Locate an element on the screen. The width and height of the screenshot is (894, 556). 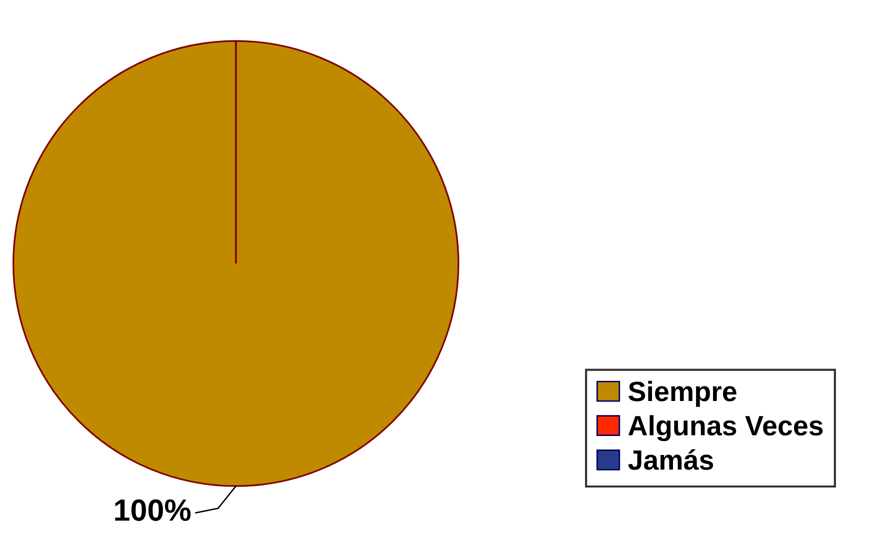
legend-label: Siempre is located at coordinates (682, 393).